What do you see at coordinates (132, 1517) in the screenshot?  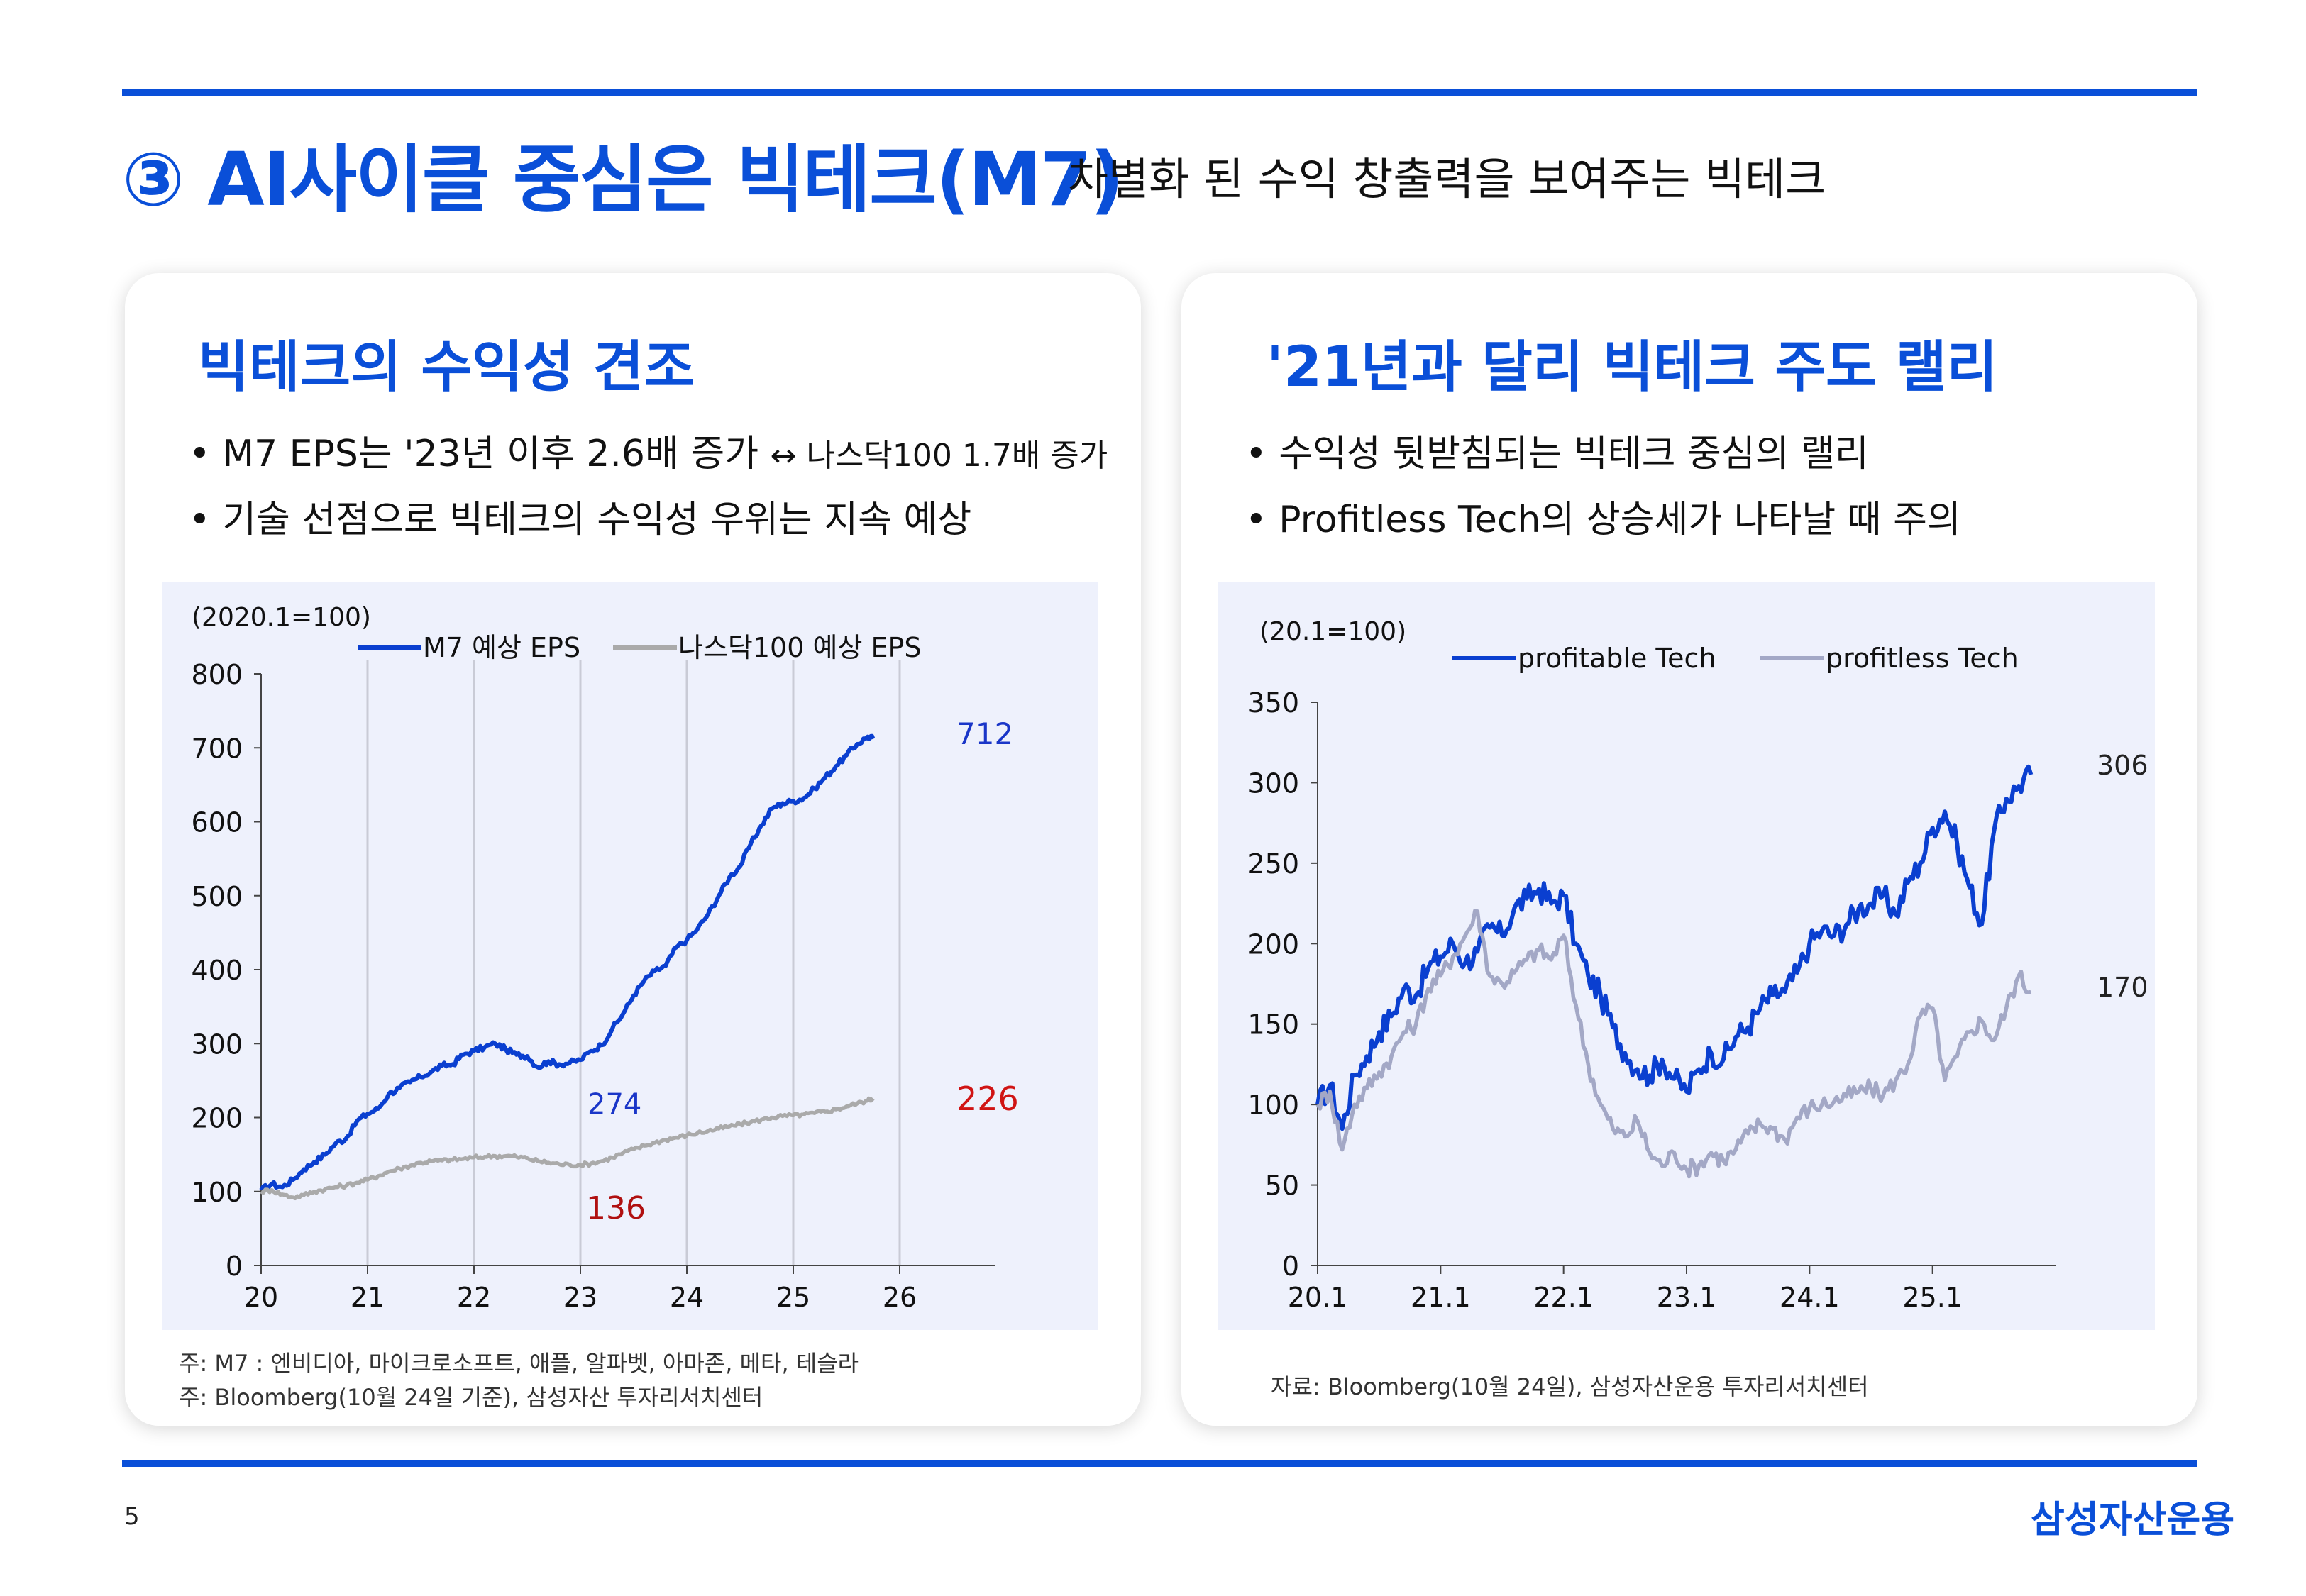 I see `page-number: 5` at bounding box center [132, 1517].